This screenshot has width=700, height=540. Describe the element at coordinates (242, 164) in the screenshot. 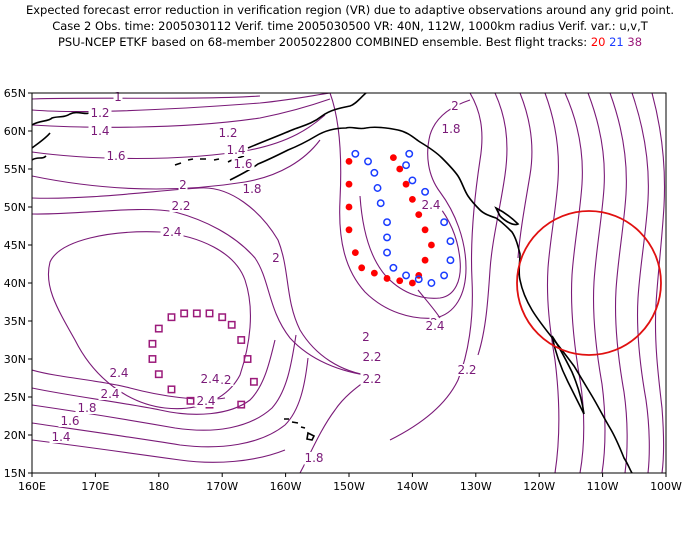

I see `contour-label: 1.6` at that location.